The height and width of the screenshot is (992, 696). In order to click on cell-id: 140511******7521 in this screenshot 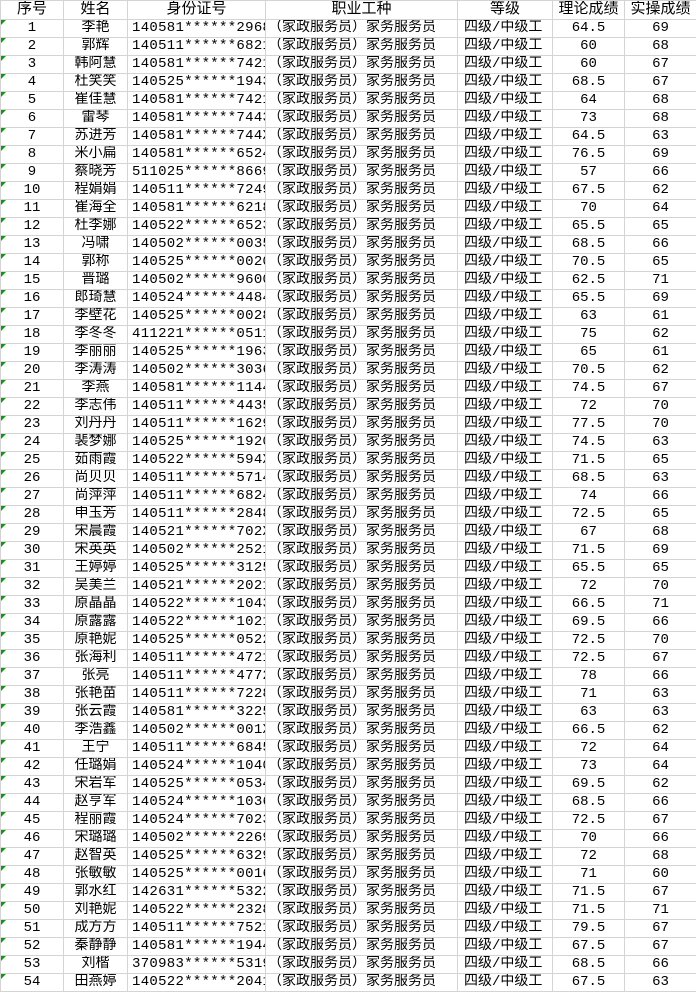, I will do `click(197, 929)`.